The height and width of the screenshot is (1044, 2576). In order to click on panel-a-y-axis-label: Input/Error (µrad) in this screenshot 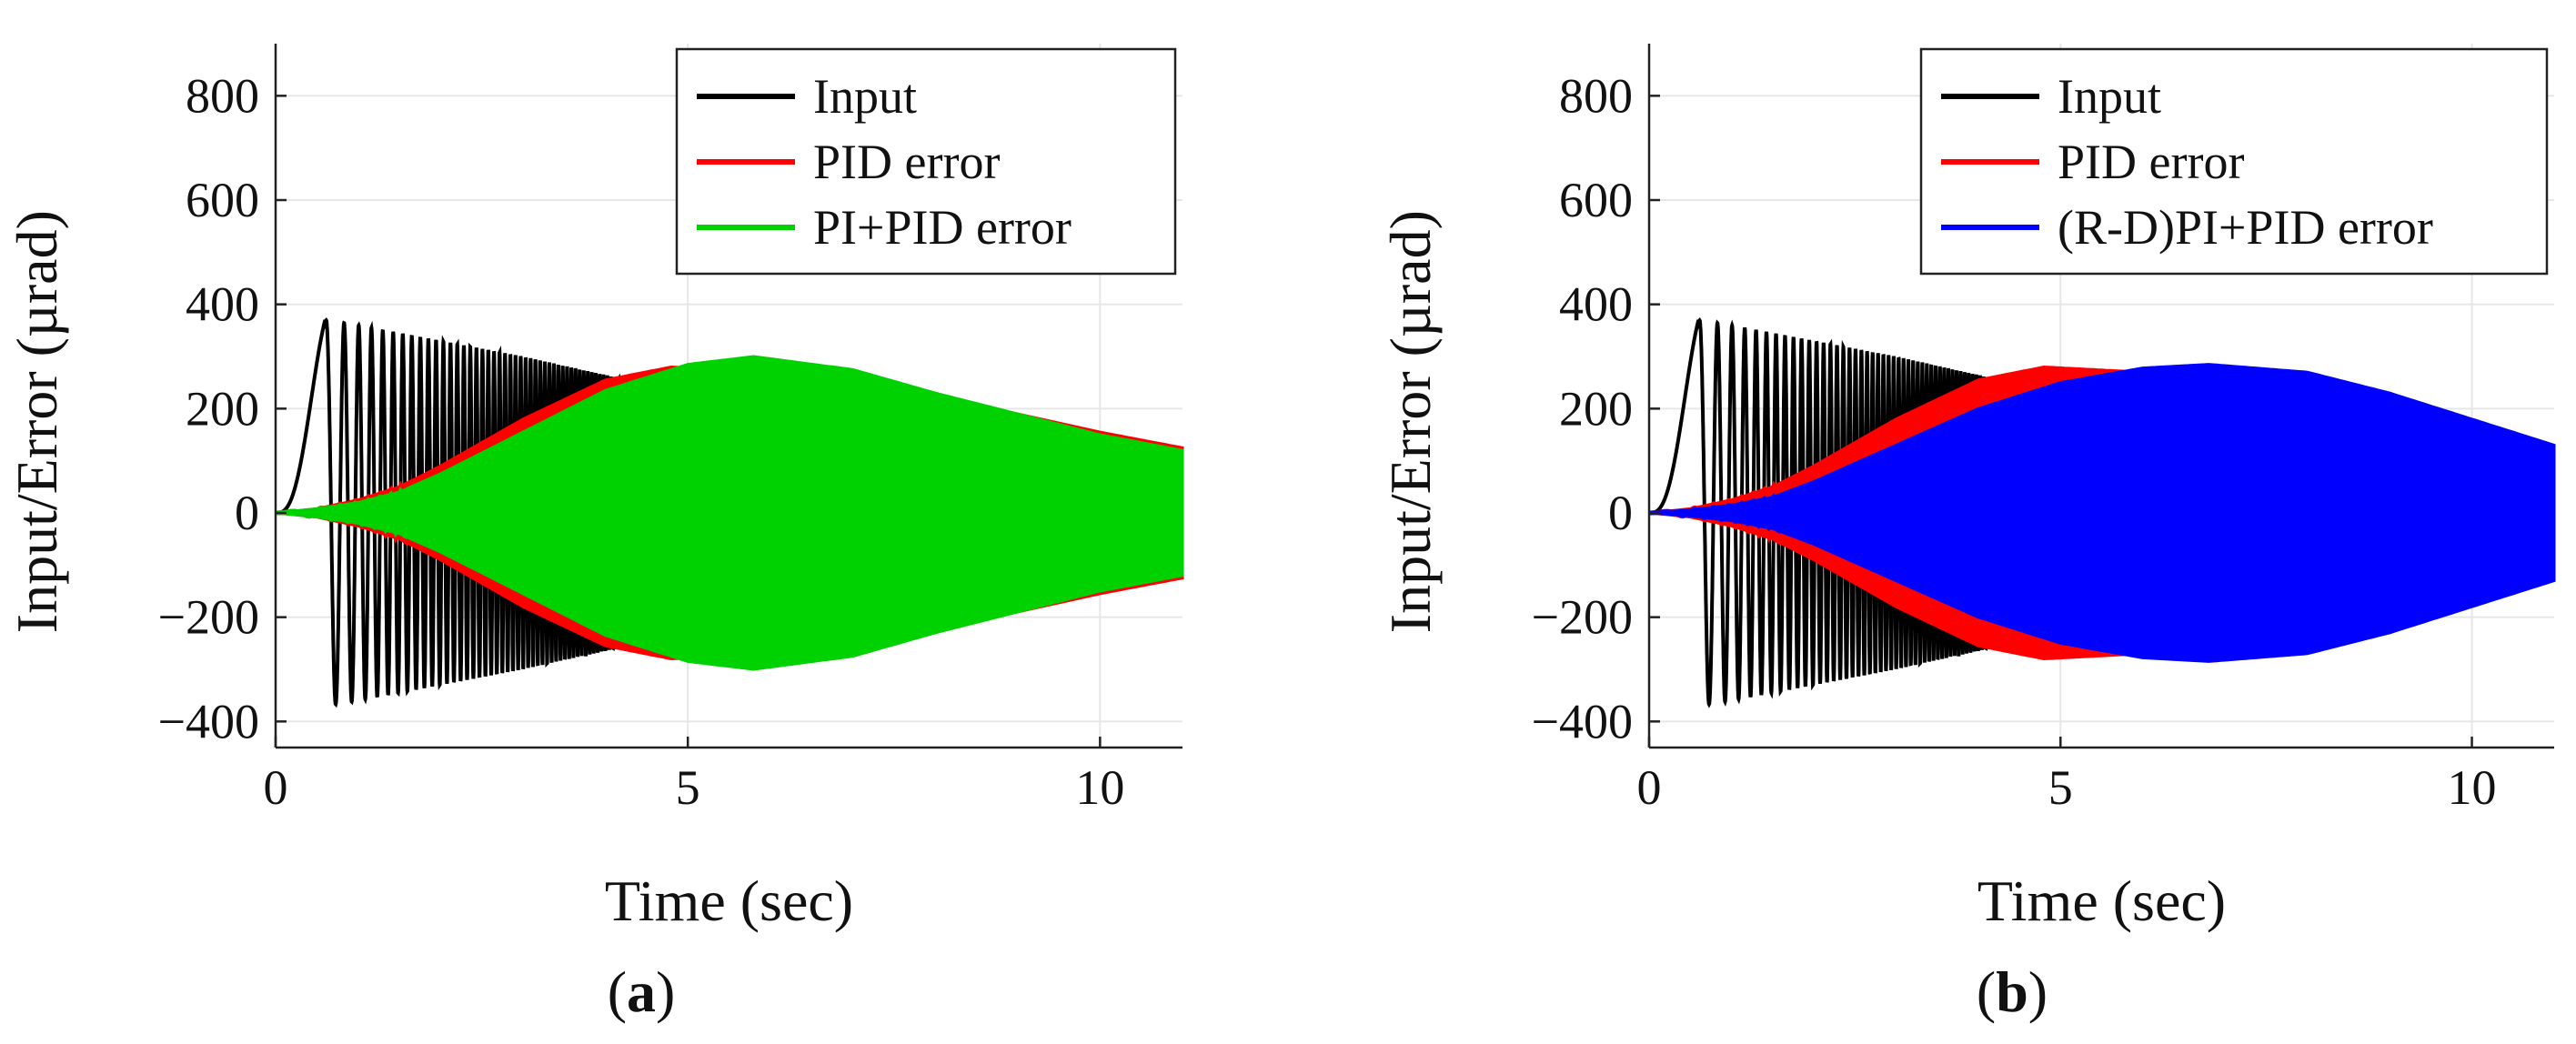, I will do `click(37, 421)`.